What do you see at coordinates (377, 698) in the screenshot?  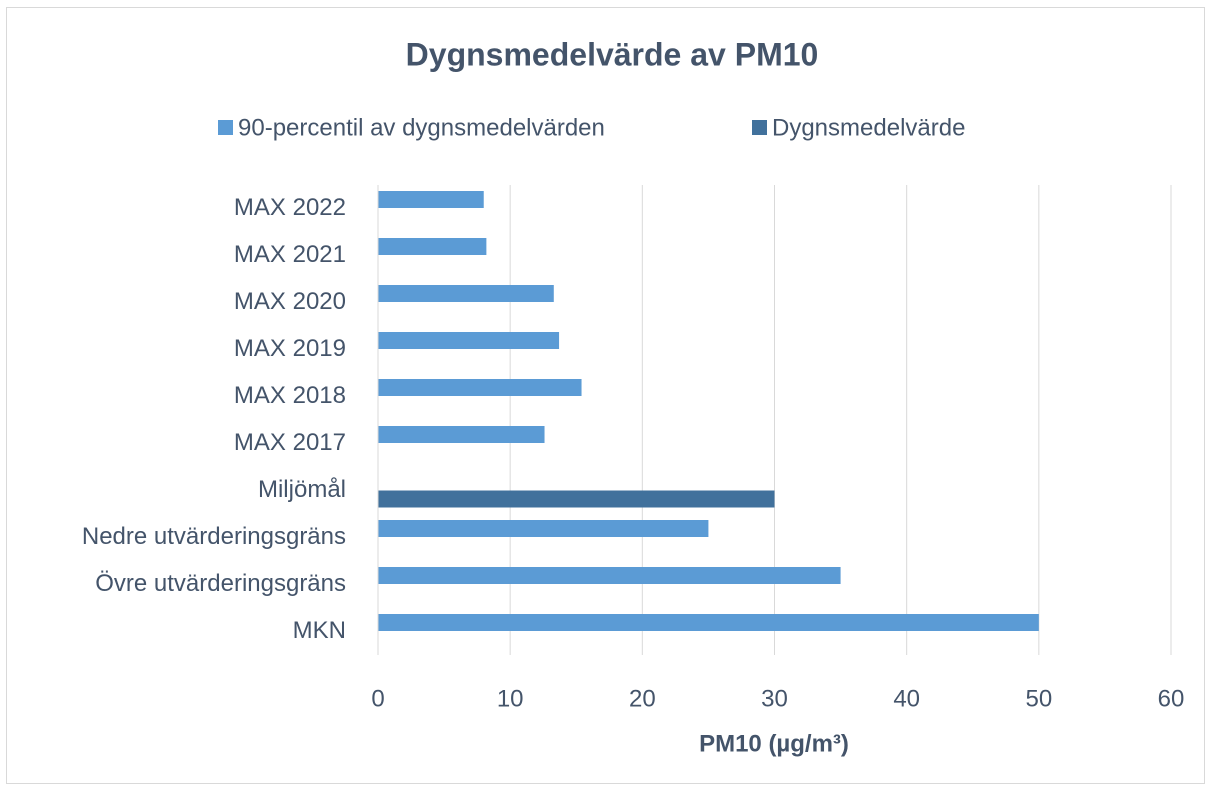 I see `x-tick-label: 0` at bounding box center [377, 698].